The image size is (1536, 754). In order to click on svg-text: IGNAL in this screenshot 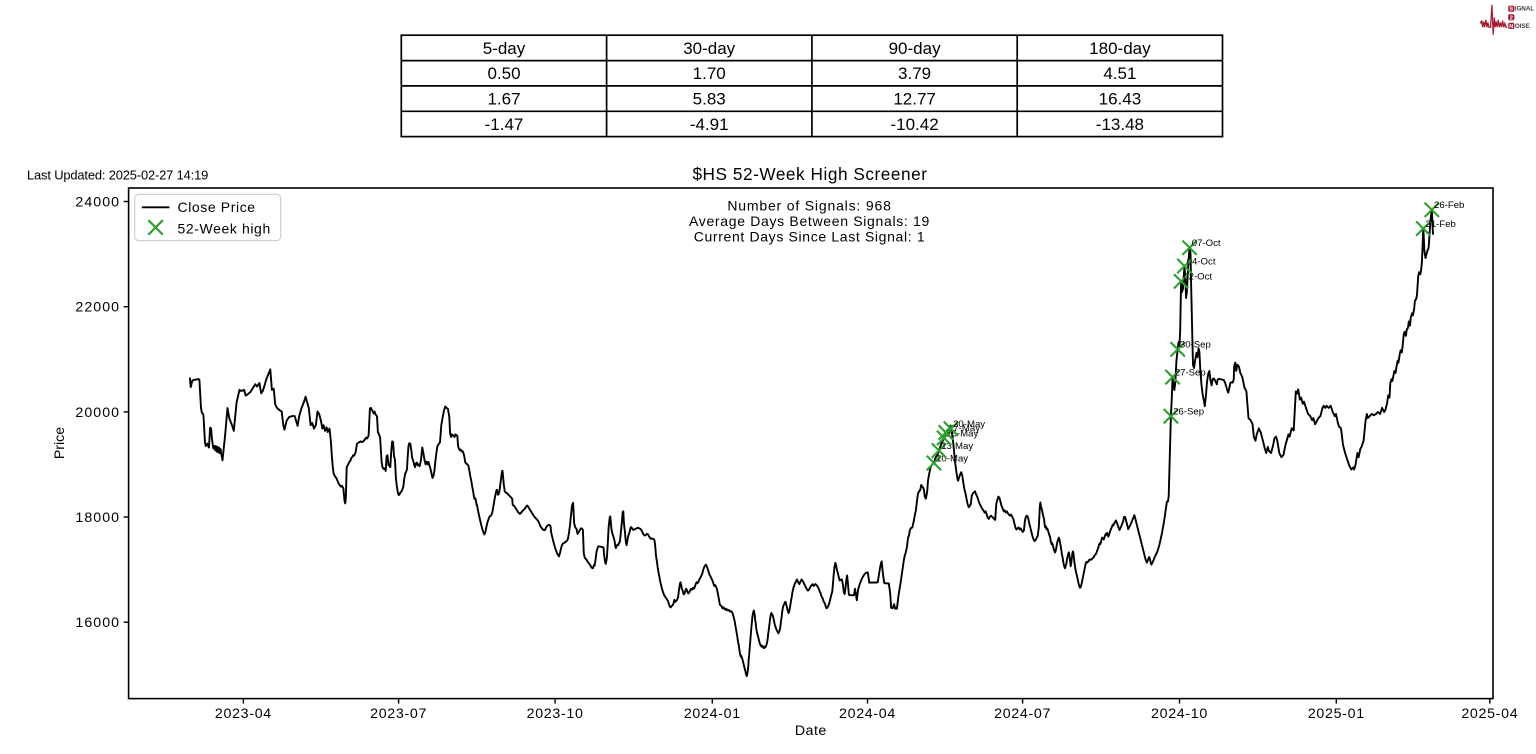, I will do `click(1524, 9)`.